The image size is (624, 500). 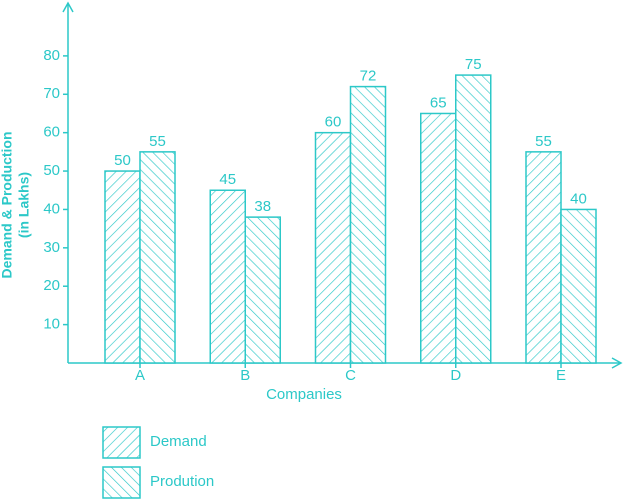 What do you see at coordinates (333, 122) in the screenshot?
I see `value-label: 60` at bounding box center [333, 122].